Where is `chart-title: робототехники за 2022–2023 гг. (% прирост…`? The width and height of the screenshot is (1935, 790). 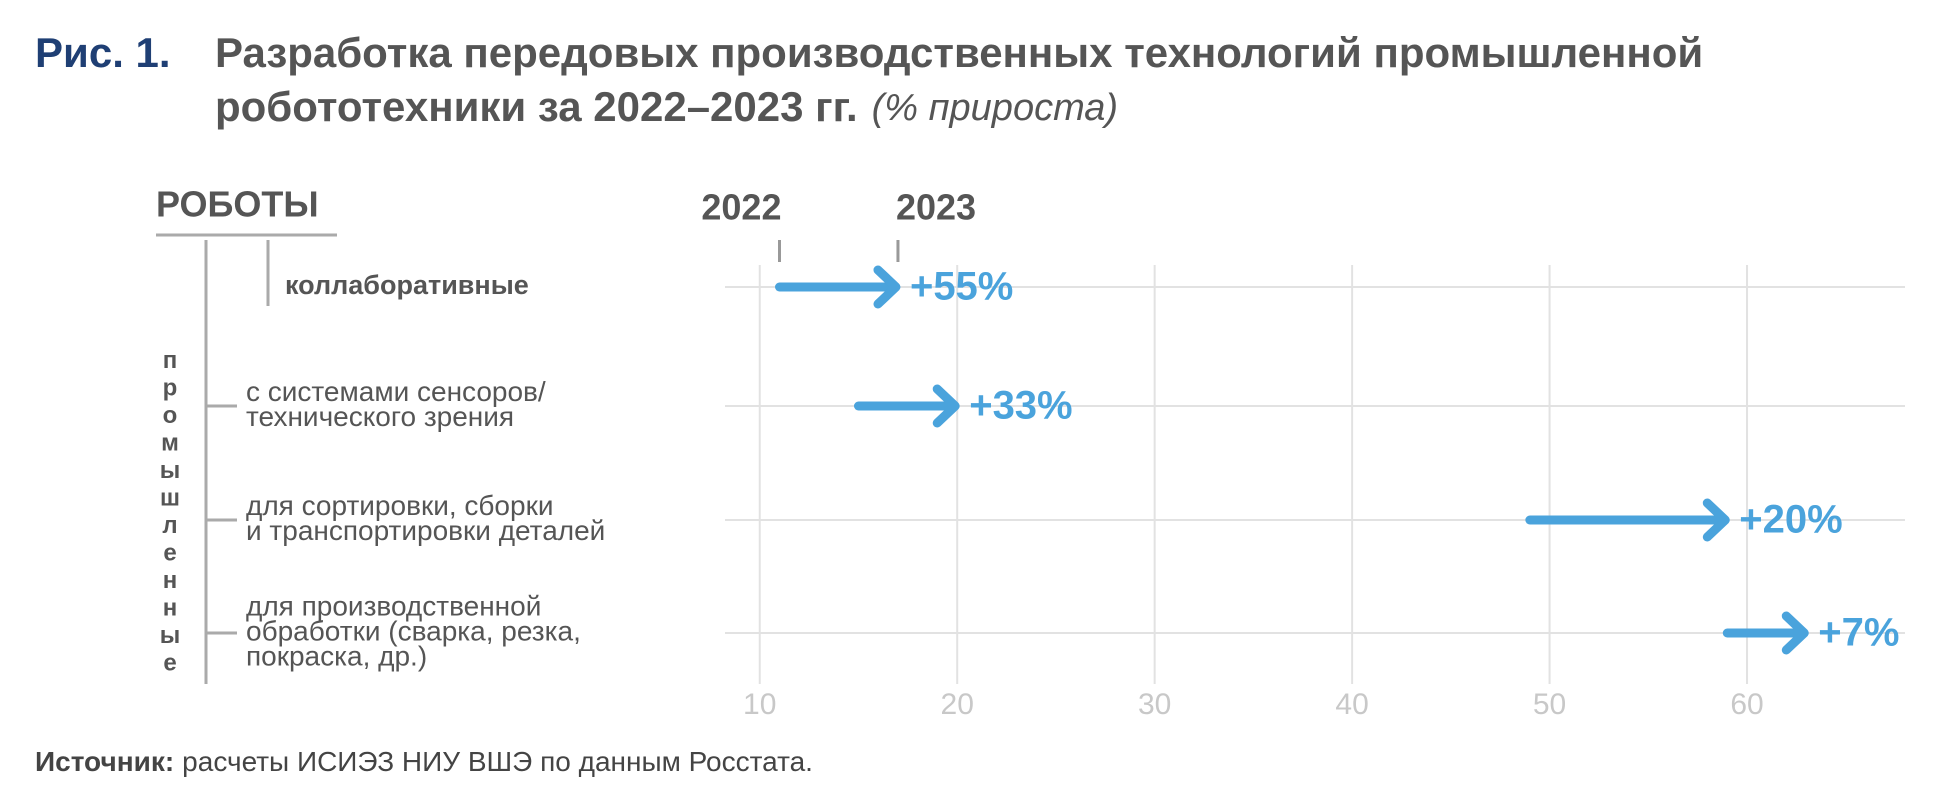
chart-title: робототехники за 2022–2023 гг. (% прирост… is located at coordinates (666, 106).